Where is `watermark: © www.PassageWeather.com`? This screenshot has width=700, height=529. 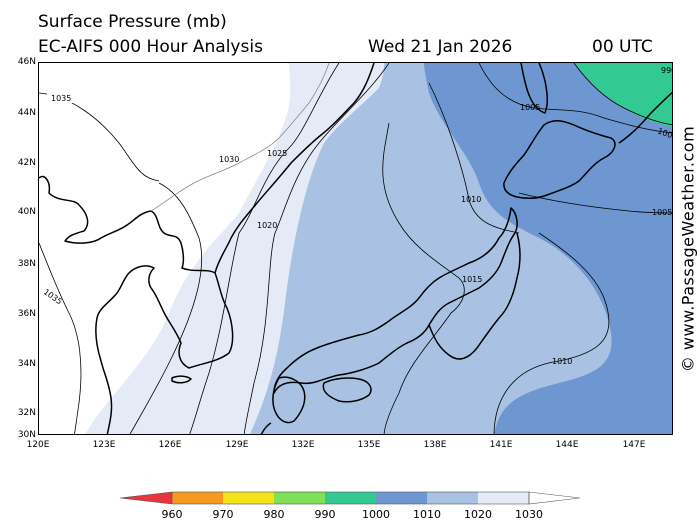
watermark: © www.PassageWeather.com is located at coordinates (688, 248).